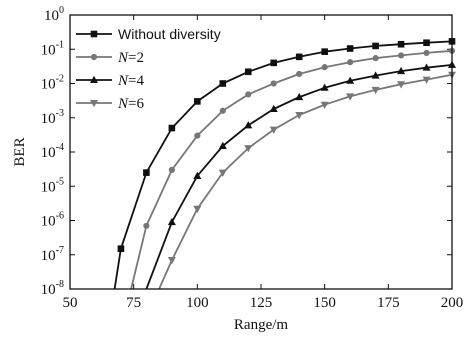 The image size is (471, 338). What do you see at coordinates (60, 147) in the screenshot?
I see `y-tick-exponent: -4` at bounding box center [60, 147].